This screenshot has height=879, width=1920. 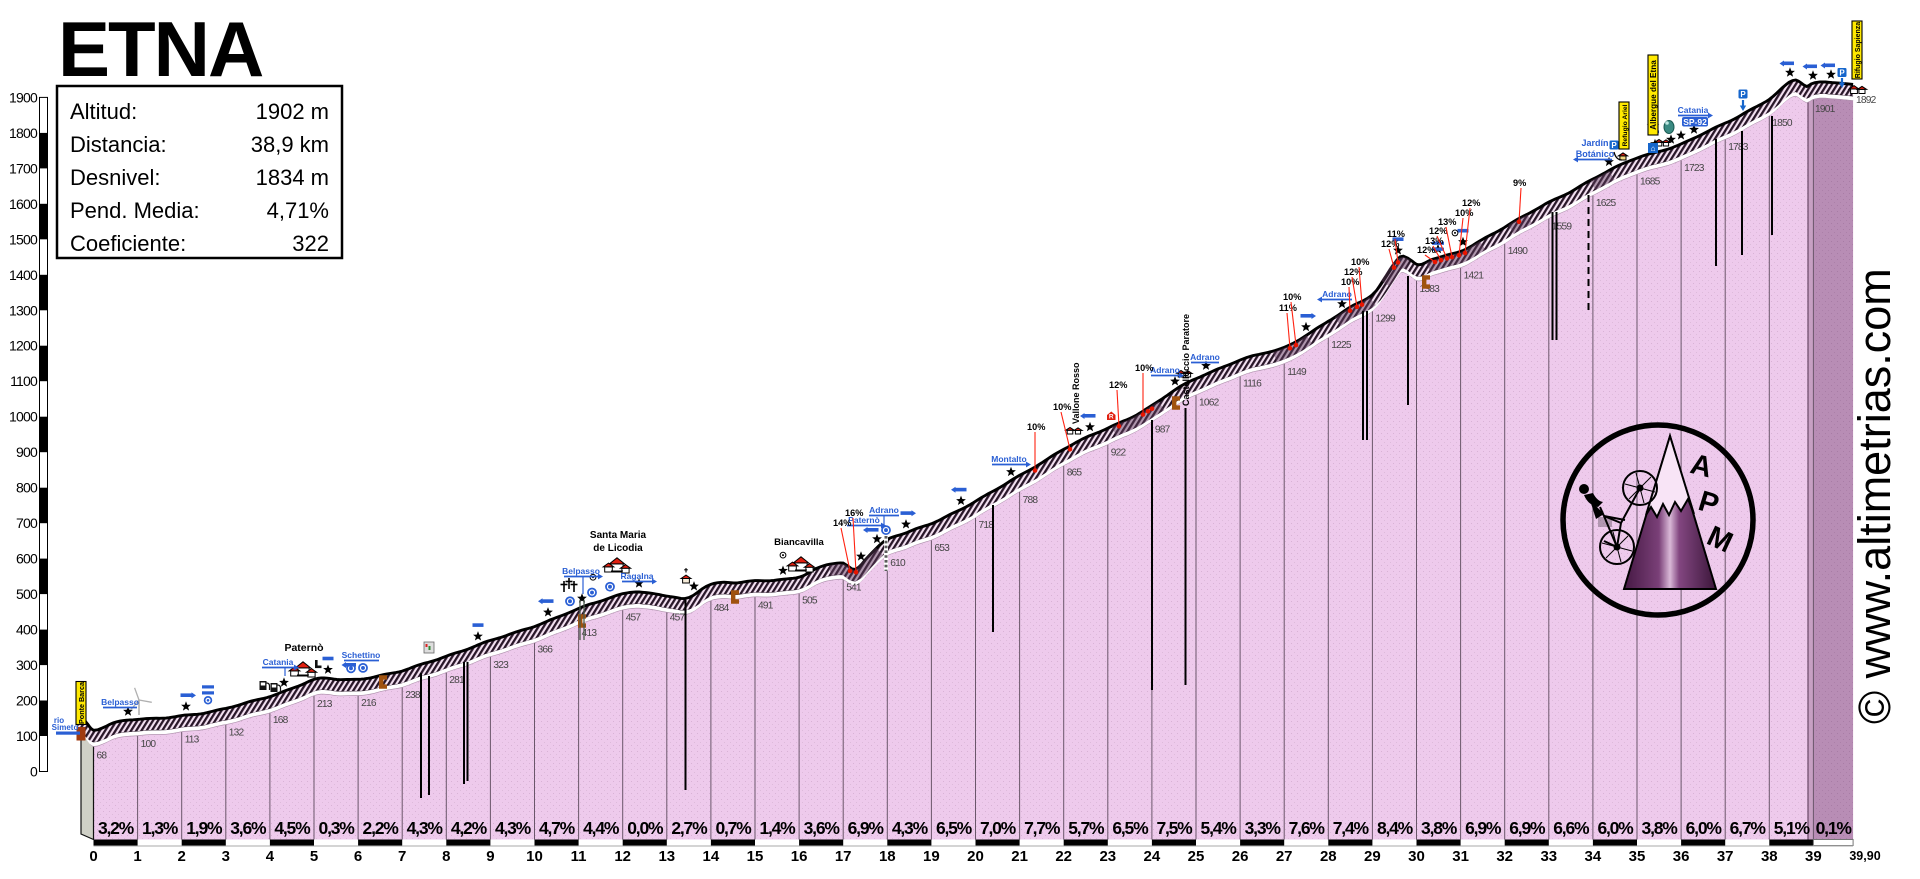 I want to click on svg-text: 3,2%, so click(x=116, y=828).